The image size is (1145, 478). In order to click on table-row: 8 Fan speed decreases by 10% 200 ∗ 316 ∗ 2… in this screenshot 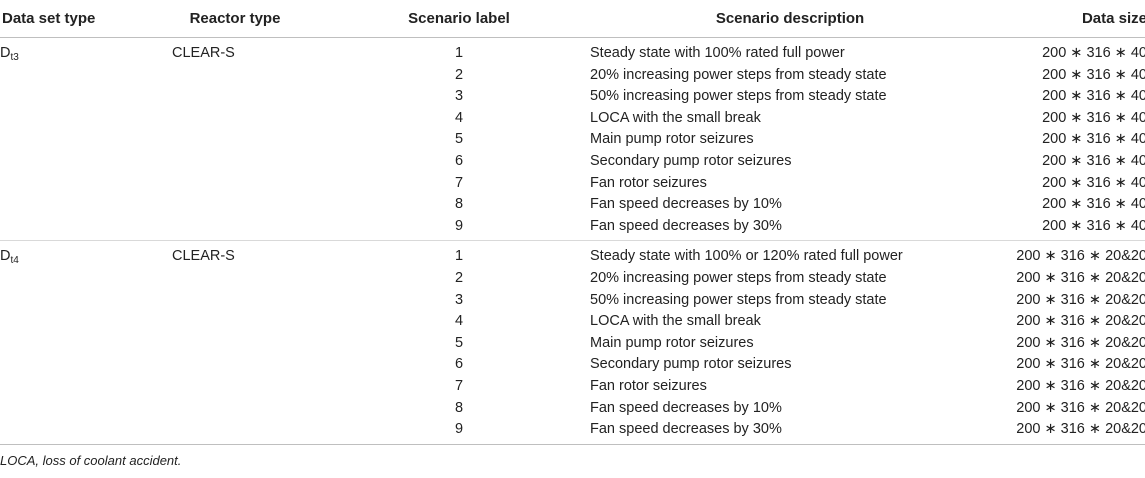, I will do `click(572, 409)`.